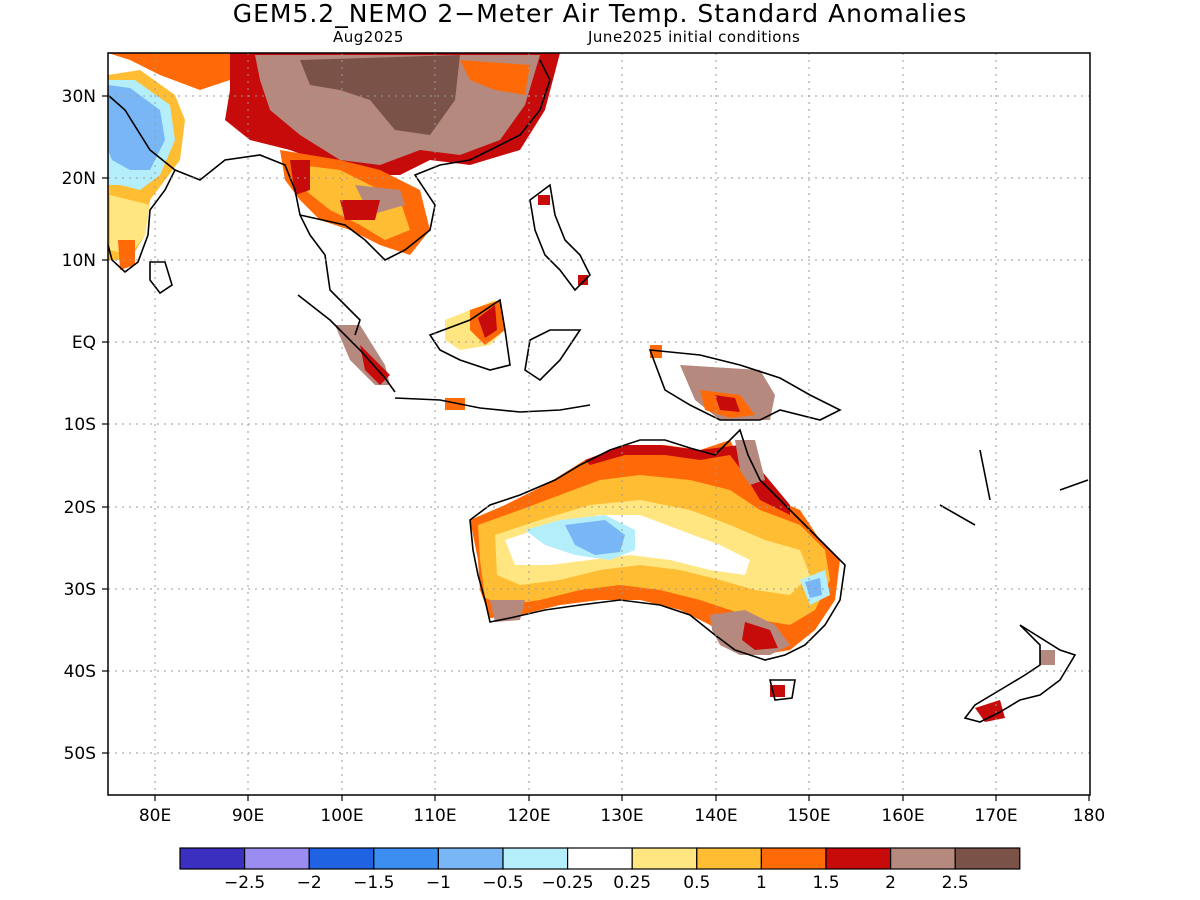 The image size is (1200, 900). I want to click on lat-label-10s: 10S, so click(80, 425).